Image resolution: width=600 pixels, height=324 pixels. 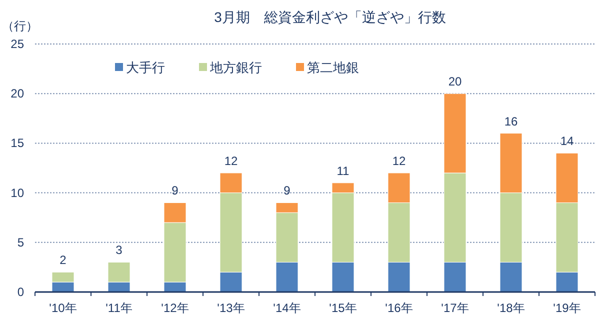 What do you see at coordinates (455, 81) in the screenshot?
I see `total-label: 20` at bounding box center [455, 81].